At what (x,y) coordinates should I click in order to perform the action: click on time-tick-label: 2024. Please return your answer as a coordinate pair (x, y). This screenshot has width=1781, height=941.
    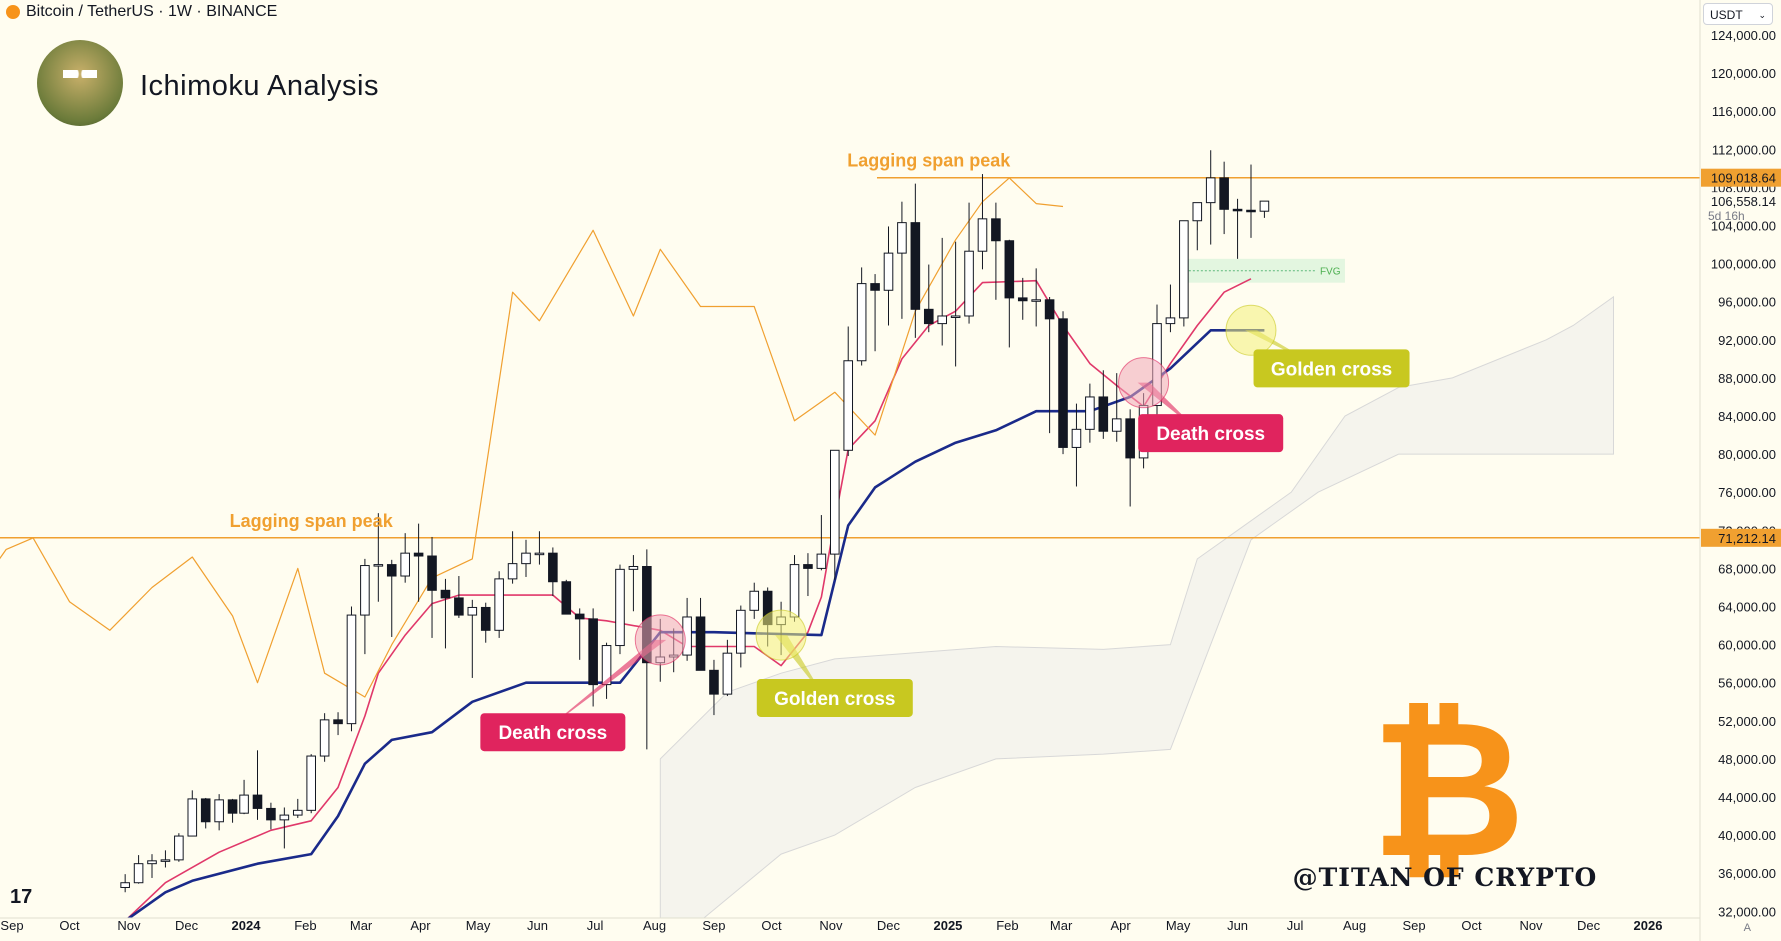
    Looking at the image, I should click on (247, 925).